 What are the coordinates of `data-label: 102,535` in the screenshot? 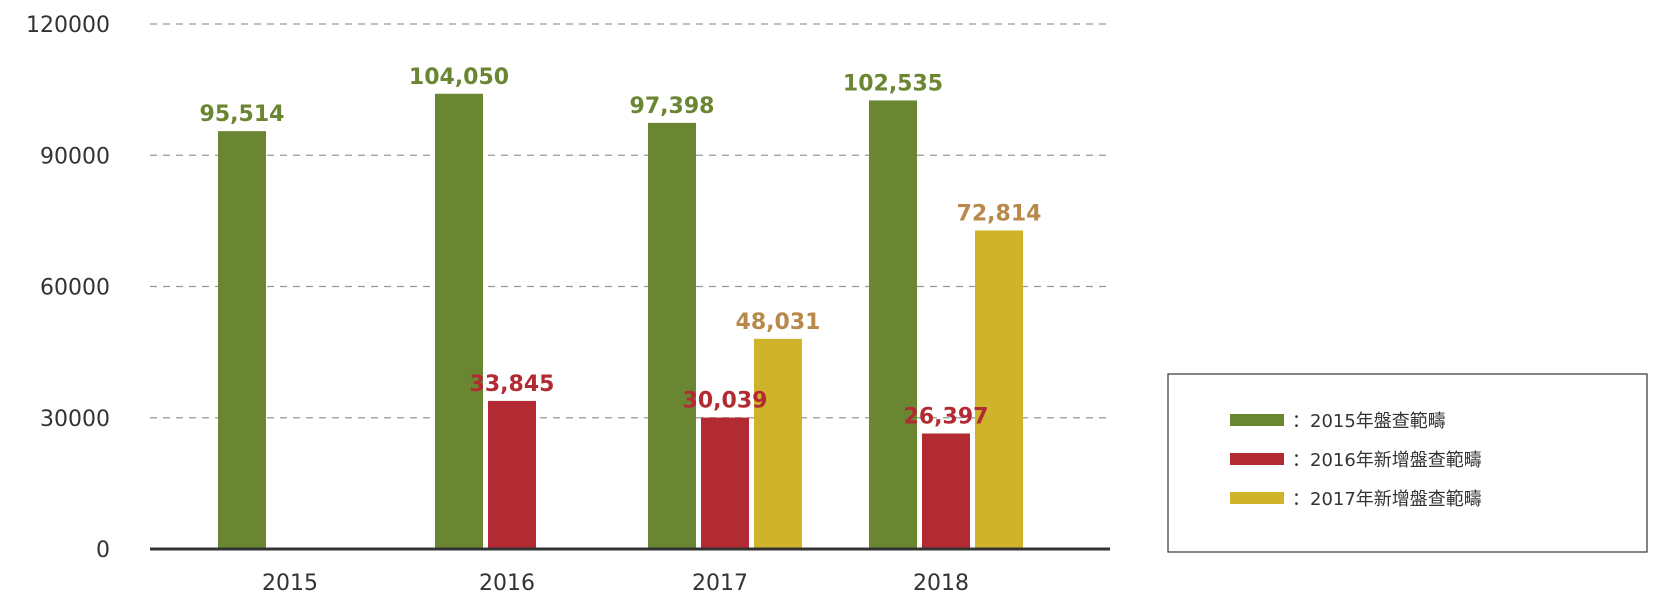 It's located at (893, 83).